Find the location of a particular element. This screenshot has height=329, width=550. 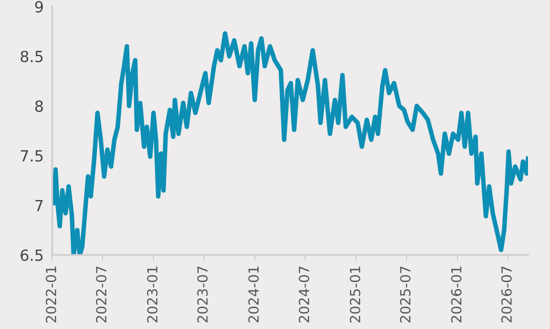

y-tick-label: 7 is located at coordinates (39, 206).